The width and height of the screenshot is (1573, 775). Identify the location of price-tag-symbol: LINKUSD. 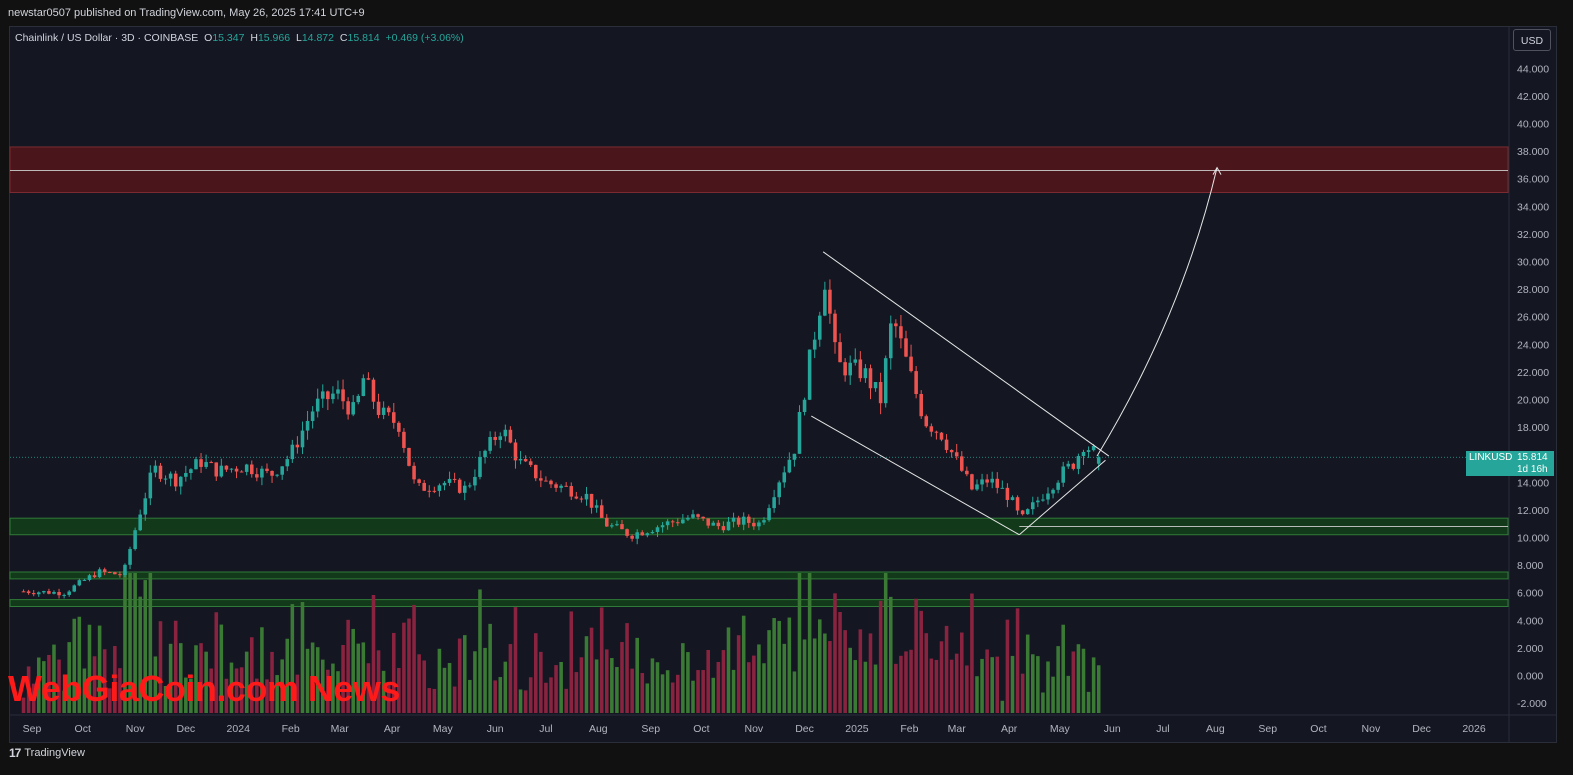
(1491, 457).